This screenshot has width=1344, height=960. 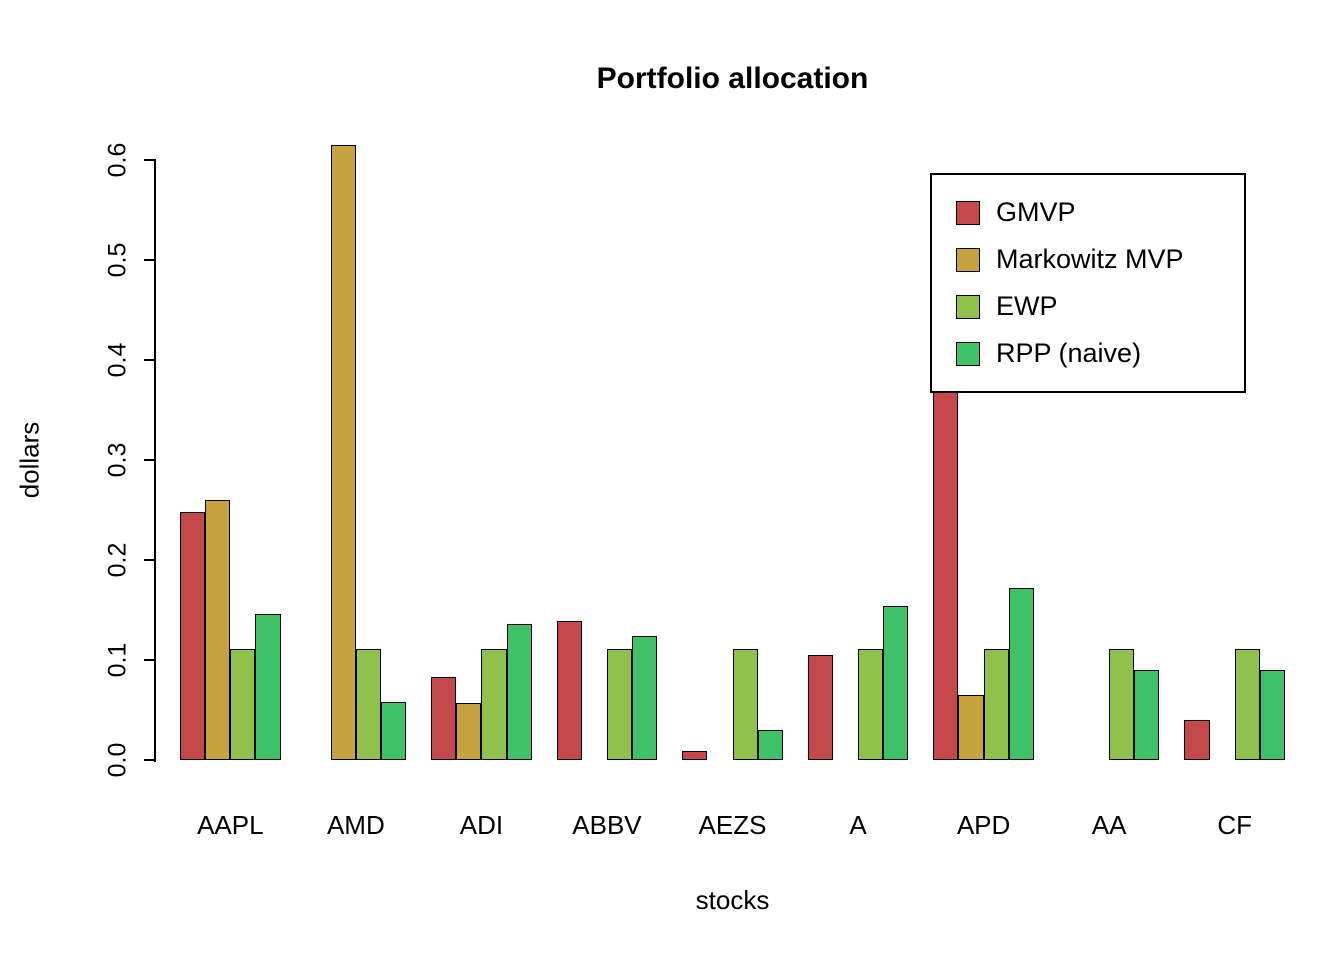 I want to click on legend-item: EWP, so click(x=1100, y=306).